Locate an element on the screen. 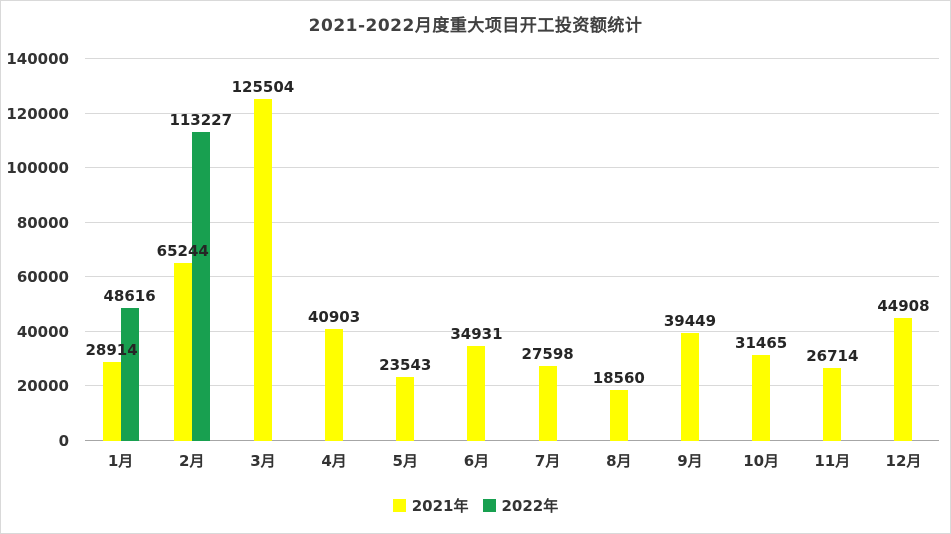 This screenshot has height=534, width=951. bar-2021年-5月: 23543 is located at coordinates (405, 398).